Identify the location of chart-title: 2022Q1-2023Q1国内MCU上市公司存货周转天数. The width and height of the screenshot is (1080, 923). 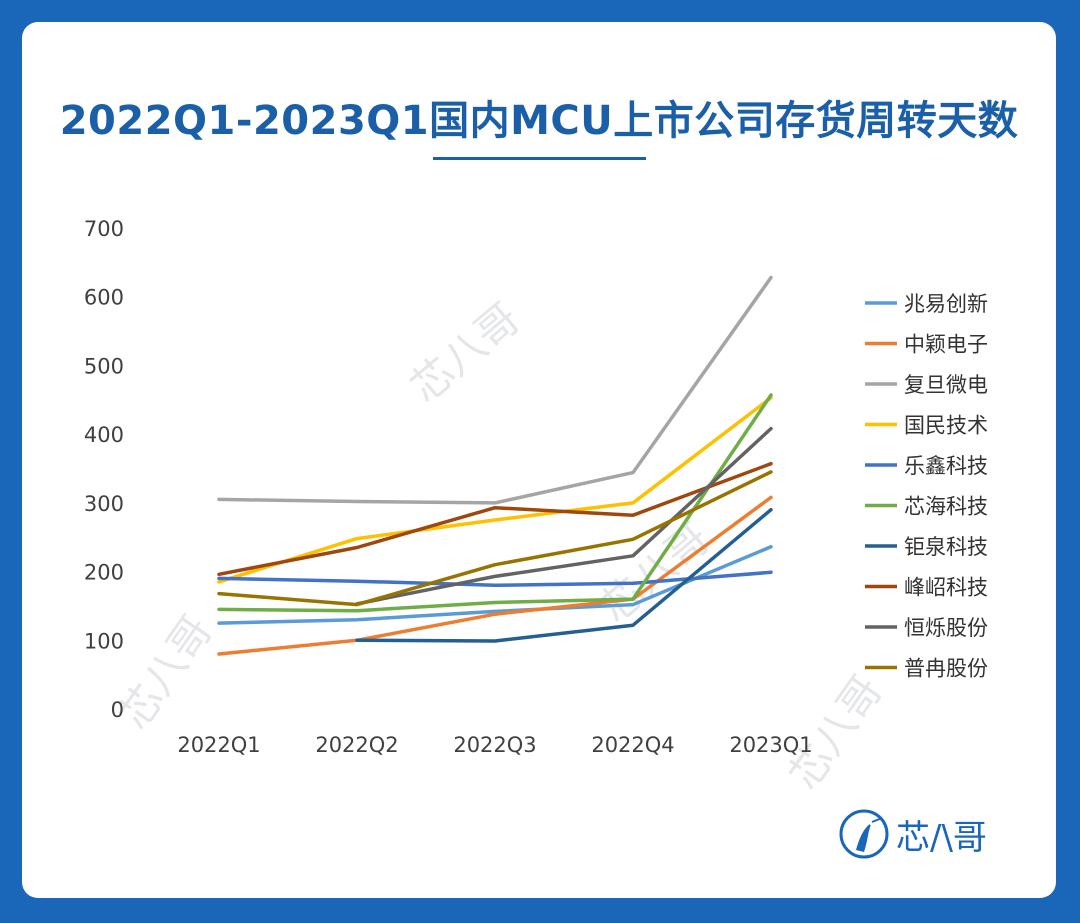
(539, 121).